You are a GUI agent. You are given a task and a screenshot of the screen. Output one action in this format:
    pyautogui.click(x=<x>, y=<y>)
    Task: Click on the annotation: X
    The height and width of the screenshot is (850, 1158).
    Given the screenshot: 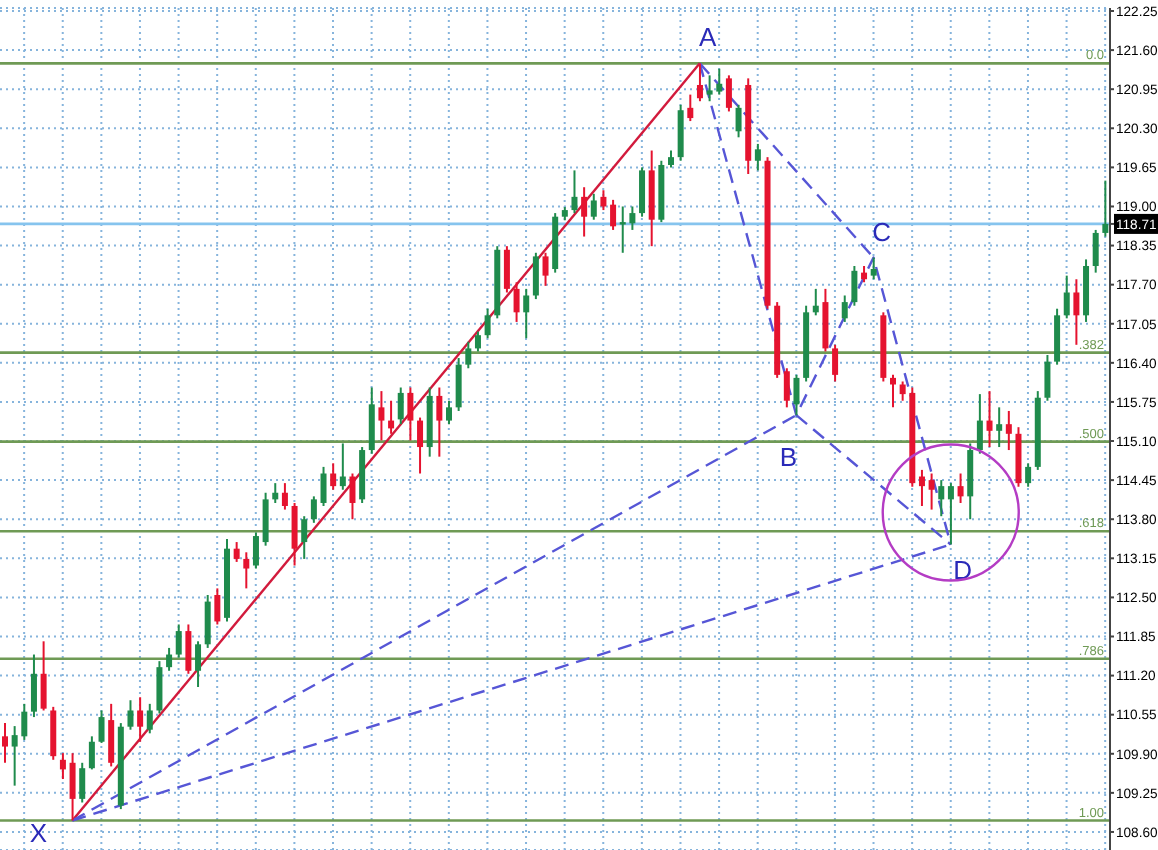 What is the action you would take?
    pyautogui.click(x=38, y=832)
    